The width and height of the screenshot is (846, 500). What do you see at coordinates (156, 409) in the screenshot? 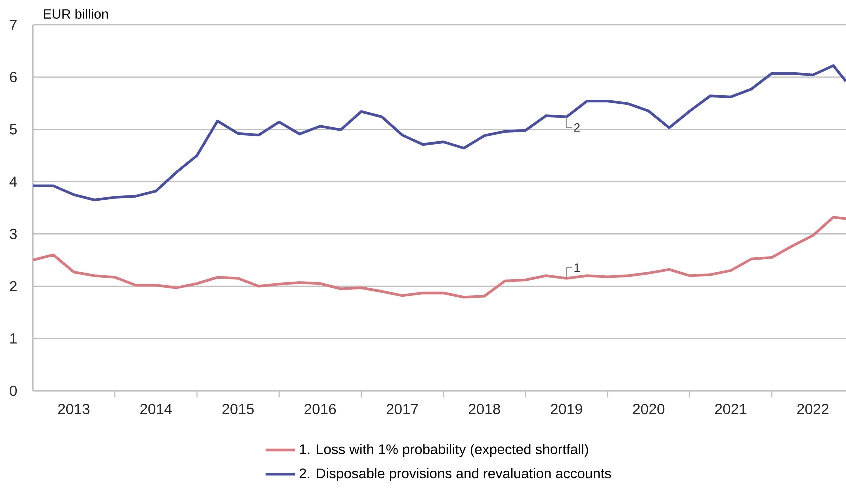
I see `x-tick-label: 2014` at bounding box center [156, 409].